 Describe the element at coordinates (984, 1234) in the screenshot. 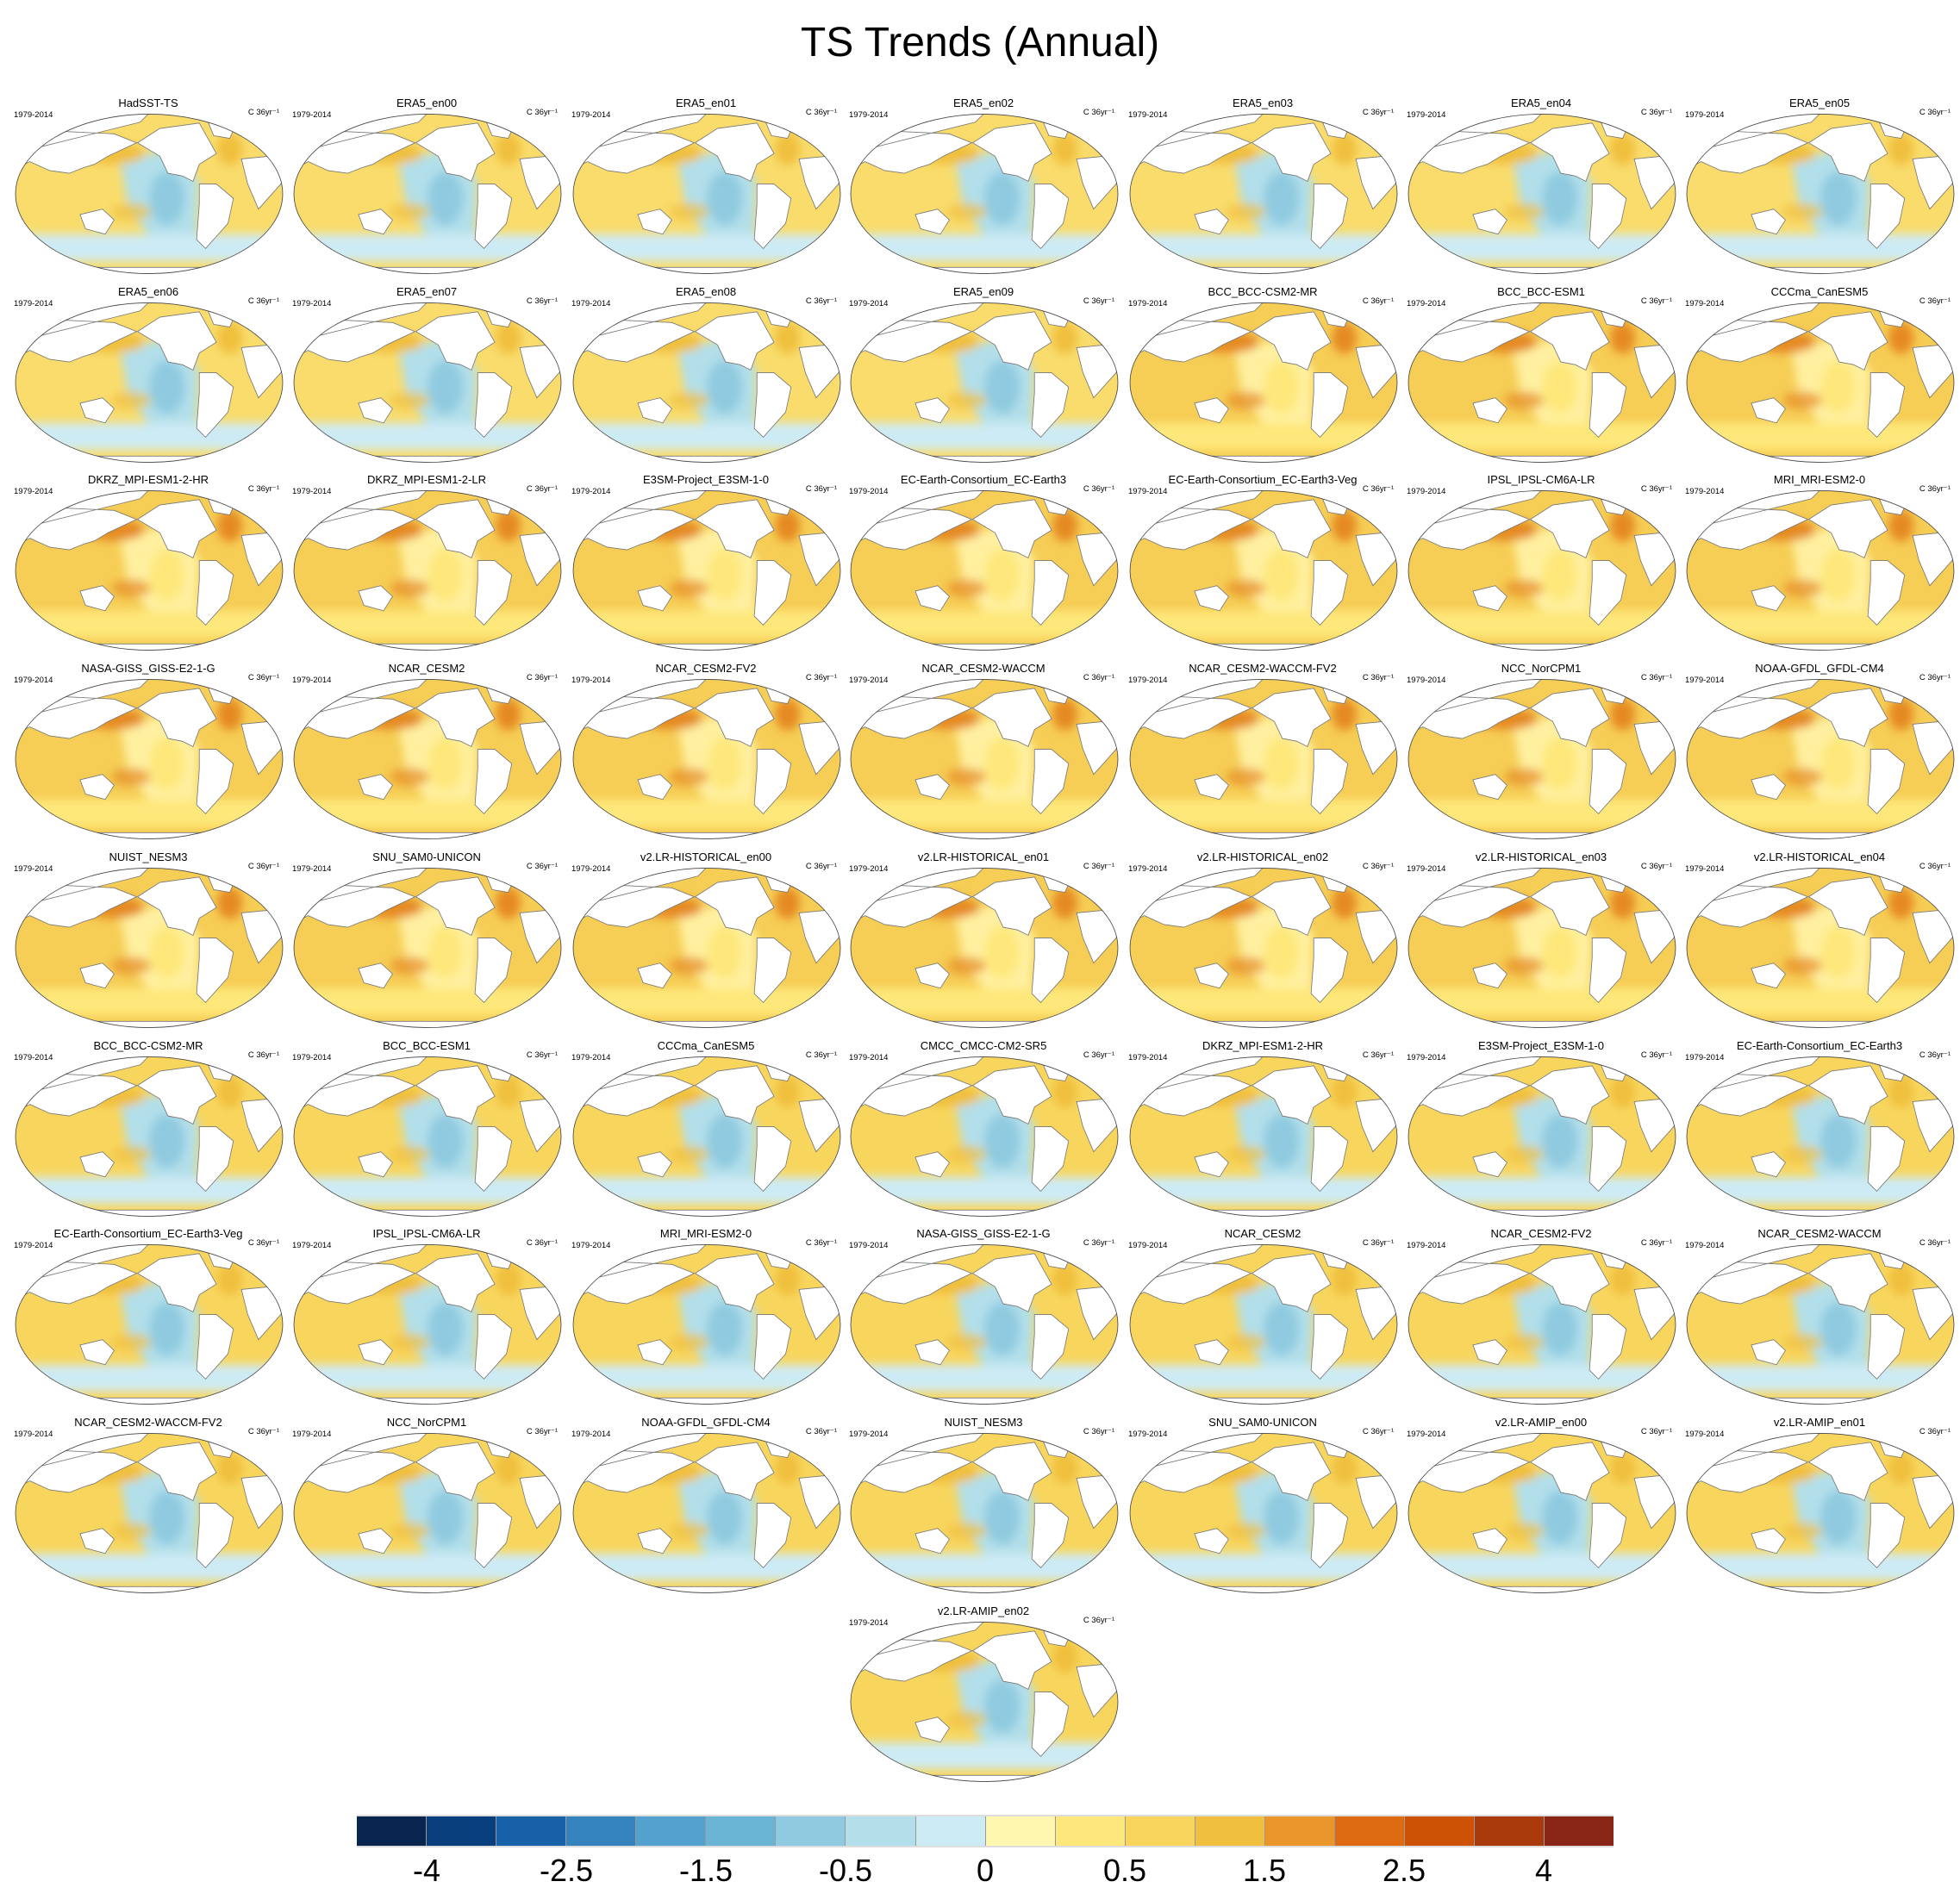

I see `panel-title: NASA-GISS_GISS-E2-1-G` at that location.